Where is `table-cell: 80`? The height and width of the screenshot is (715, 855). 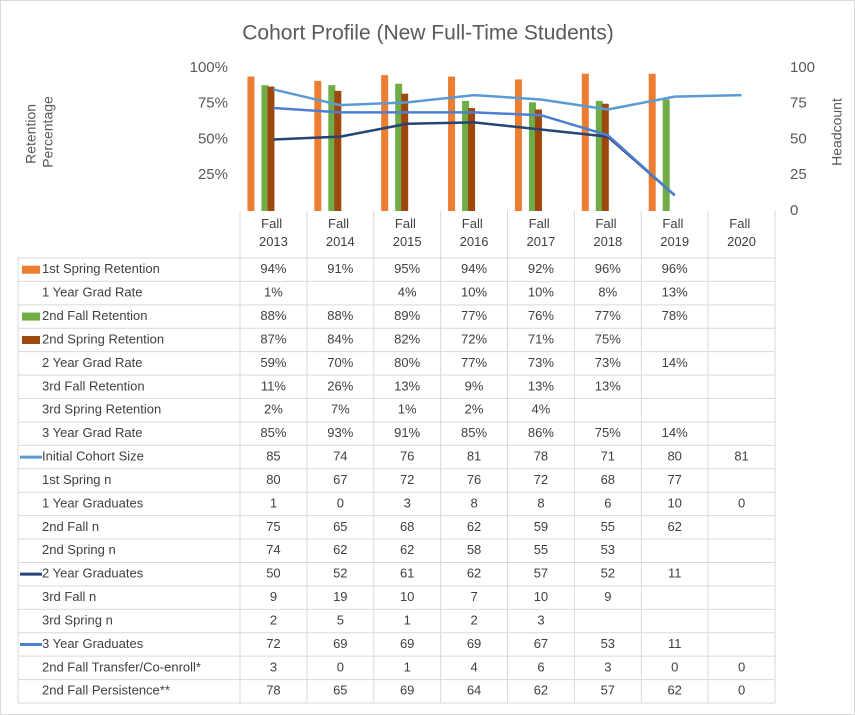 table-cell: 80 is located at coordinates (273, 479).